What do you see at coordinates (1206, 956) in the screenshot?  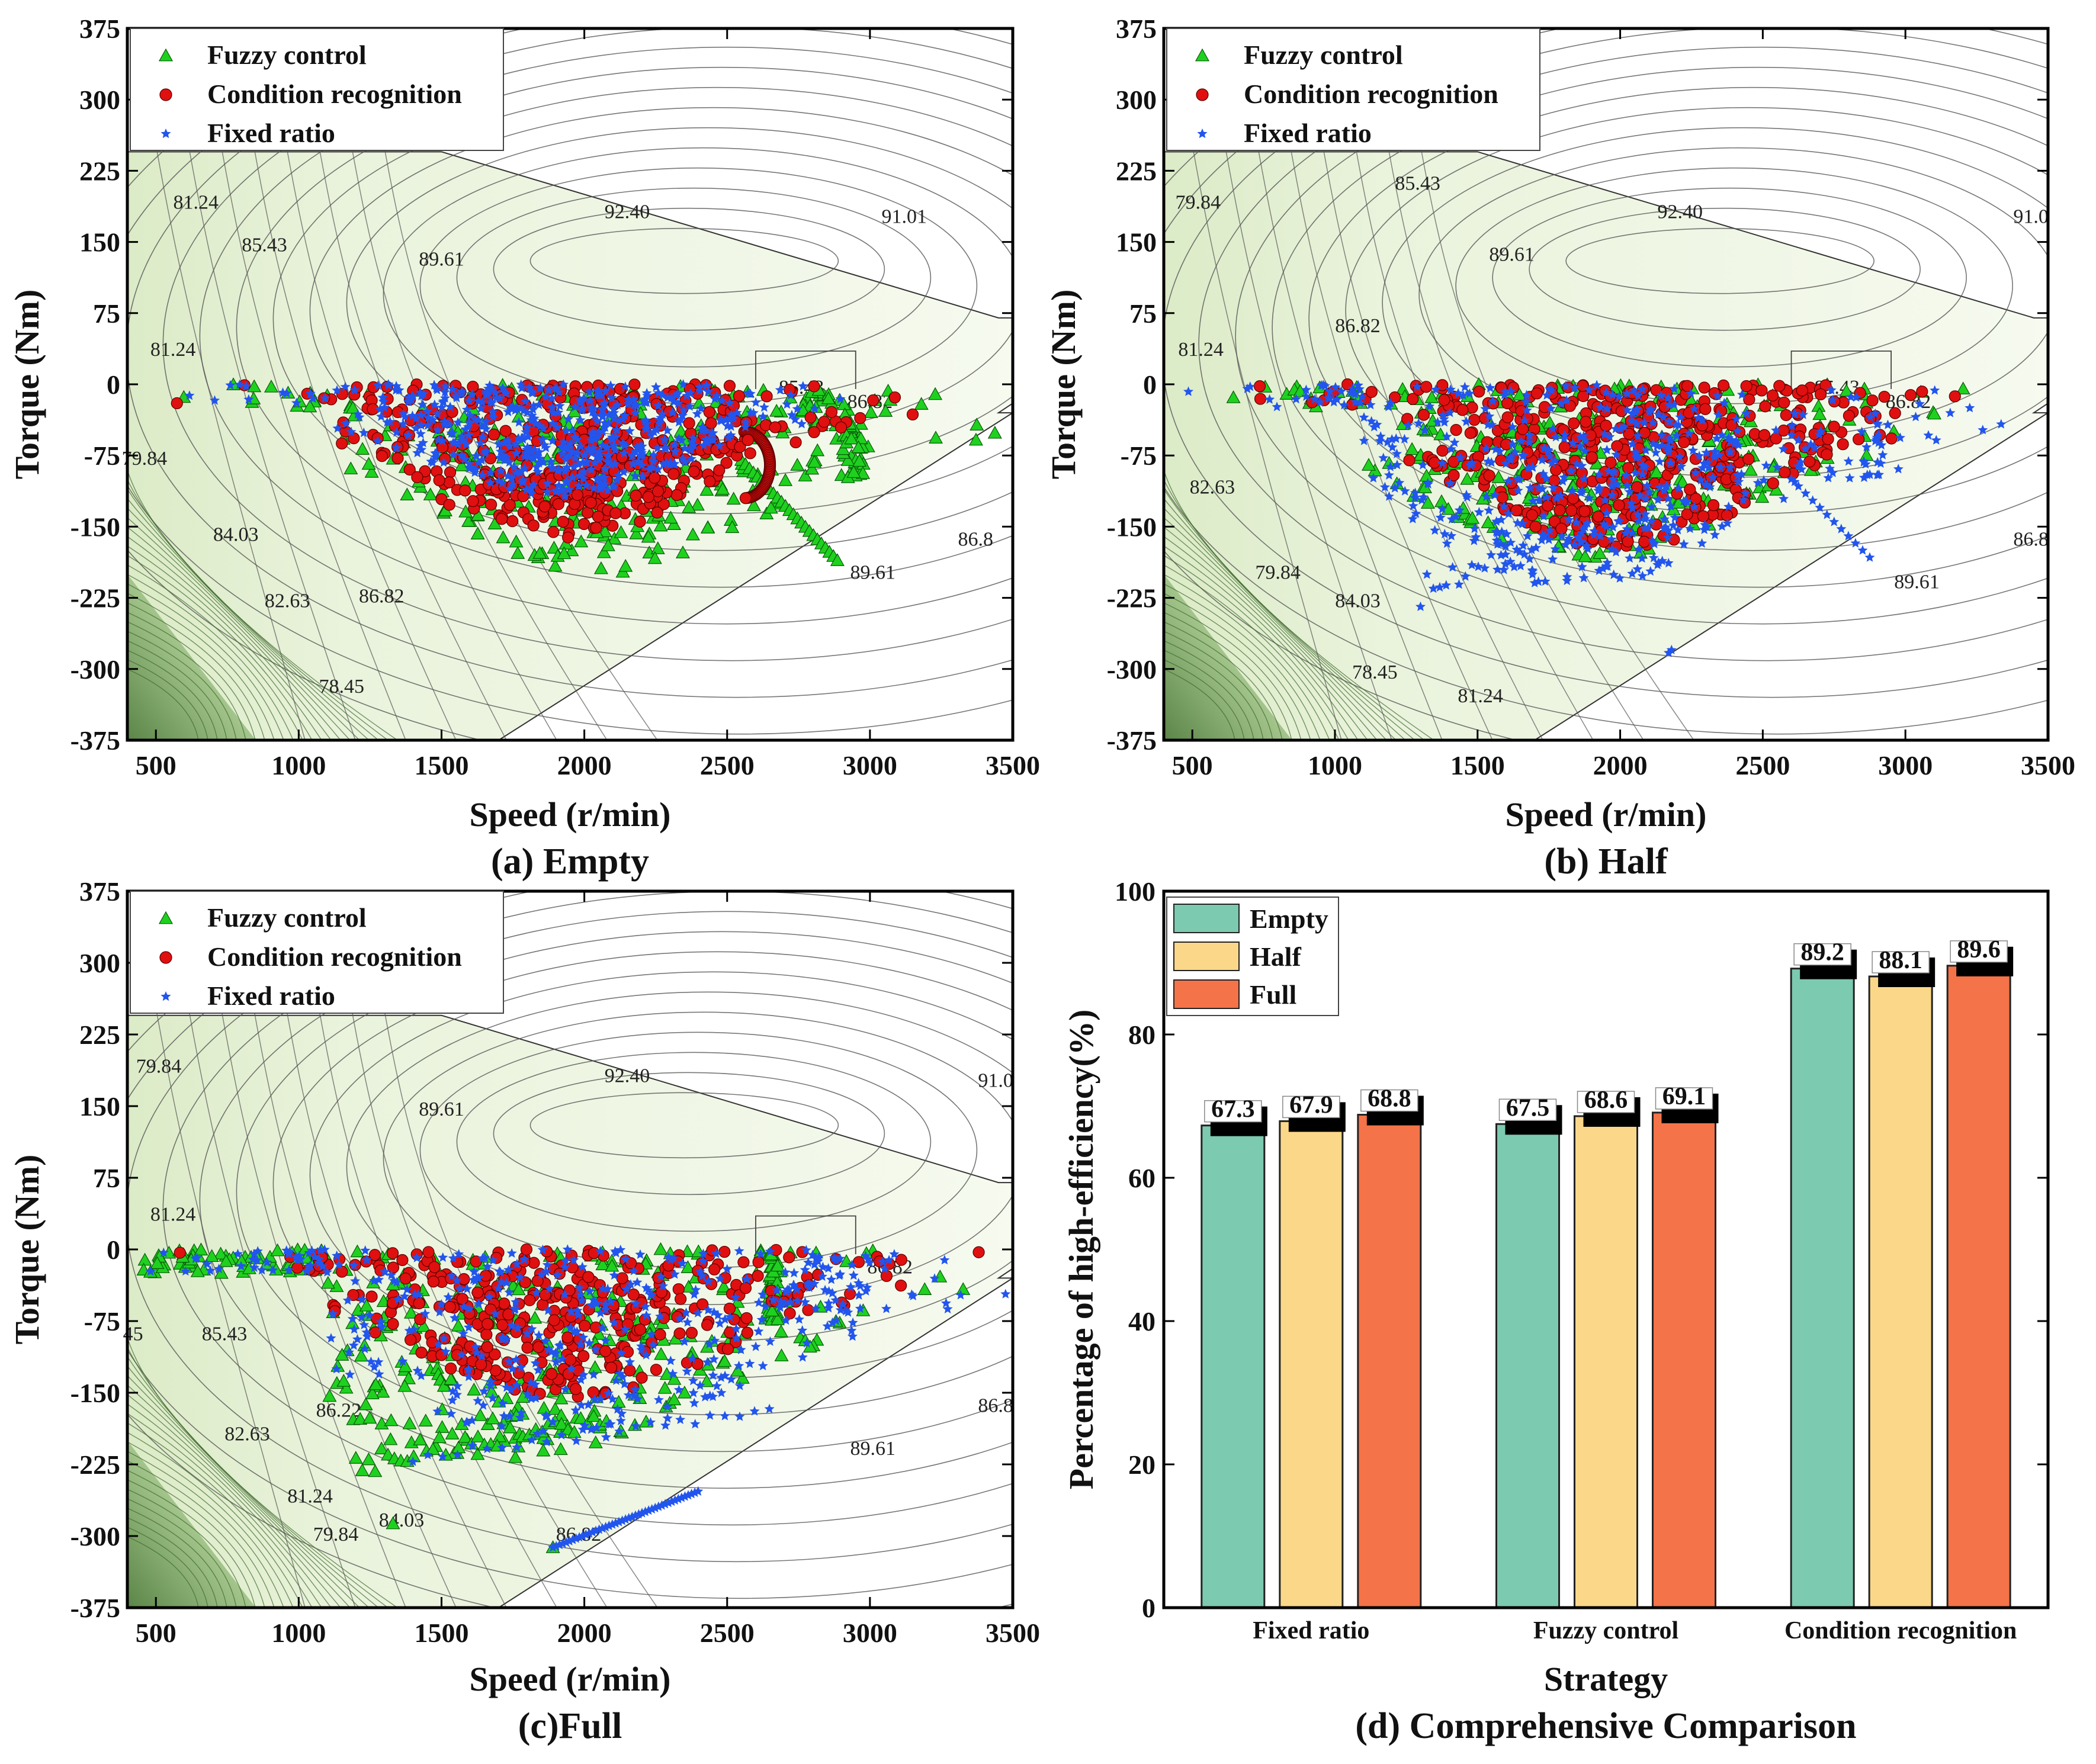 I see `legend-swatch-half` at bounding box center [1206, 956].